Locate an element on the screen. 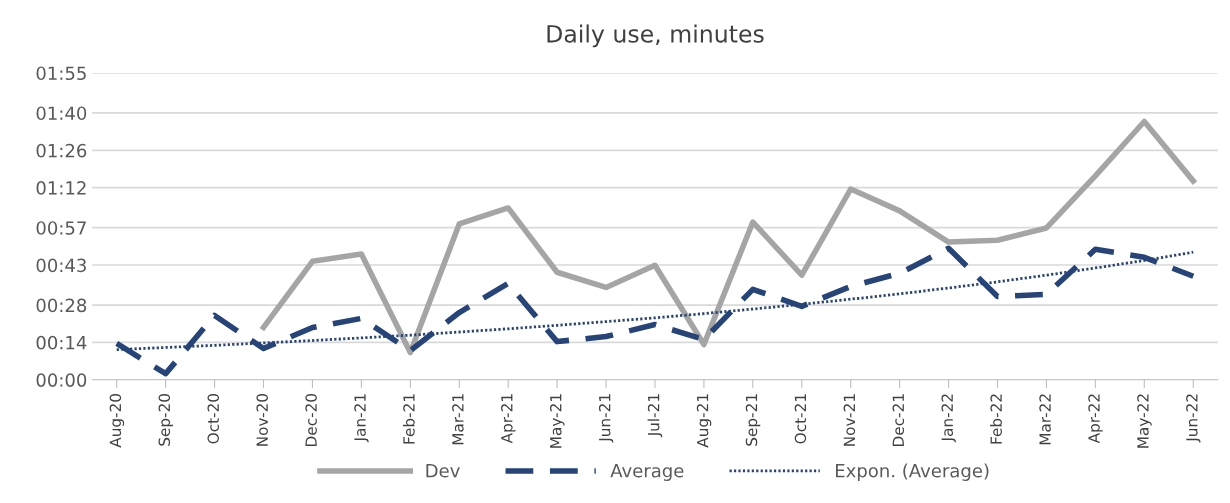 The height and width of the screenshot is (503, 1230). y-tick-label: 00:28 is located at coordinates (61, 305).